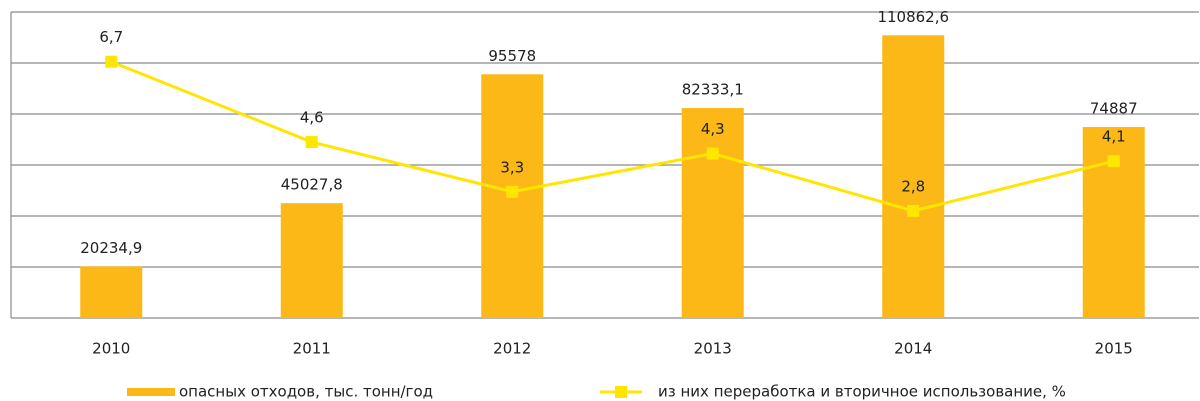 This screenshot has width=1200, height=401. Describe the element at coordinates (1114, 109) in the screenshot. I see `bar-value-label: 74887` at that location.